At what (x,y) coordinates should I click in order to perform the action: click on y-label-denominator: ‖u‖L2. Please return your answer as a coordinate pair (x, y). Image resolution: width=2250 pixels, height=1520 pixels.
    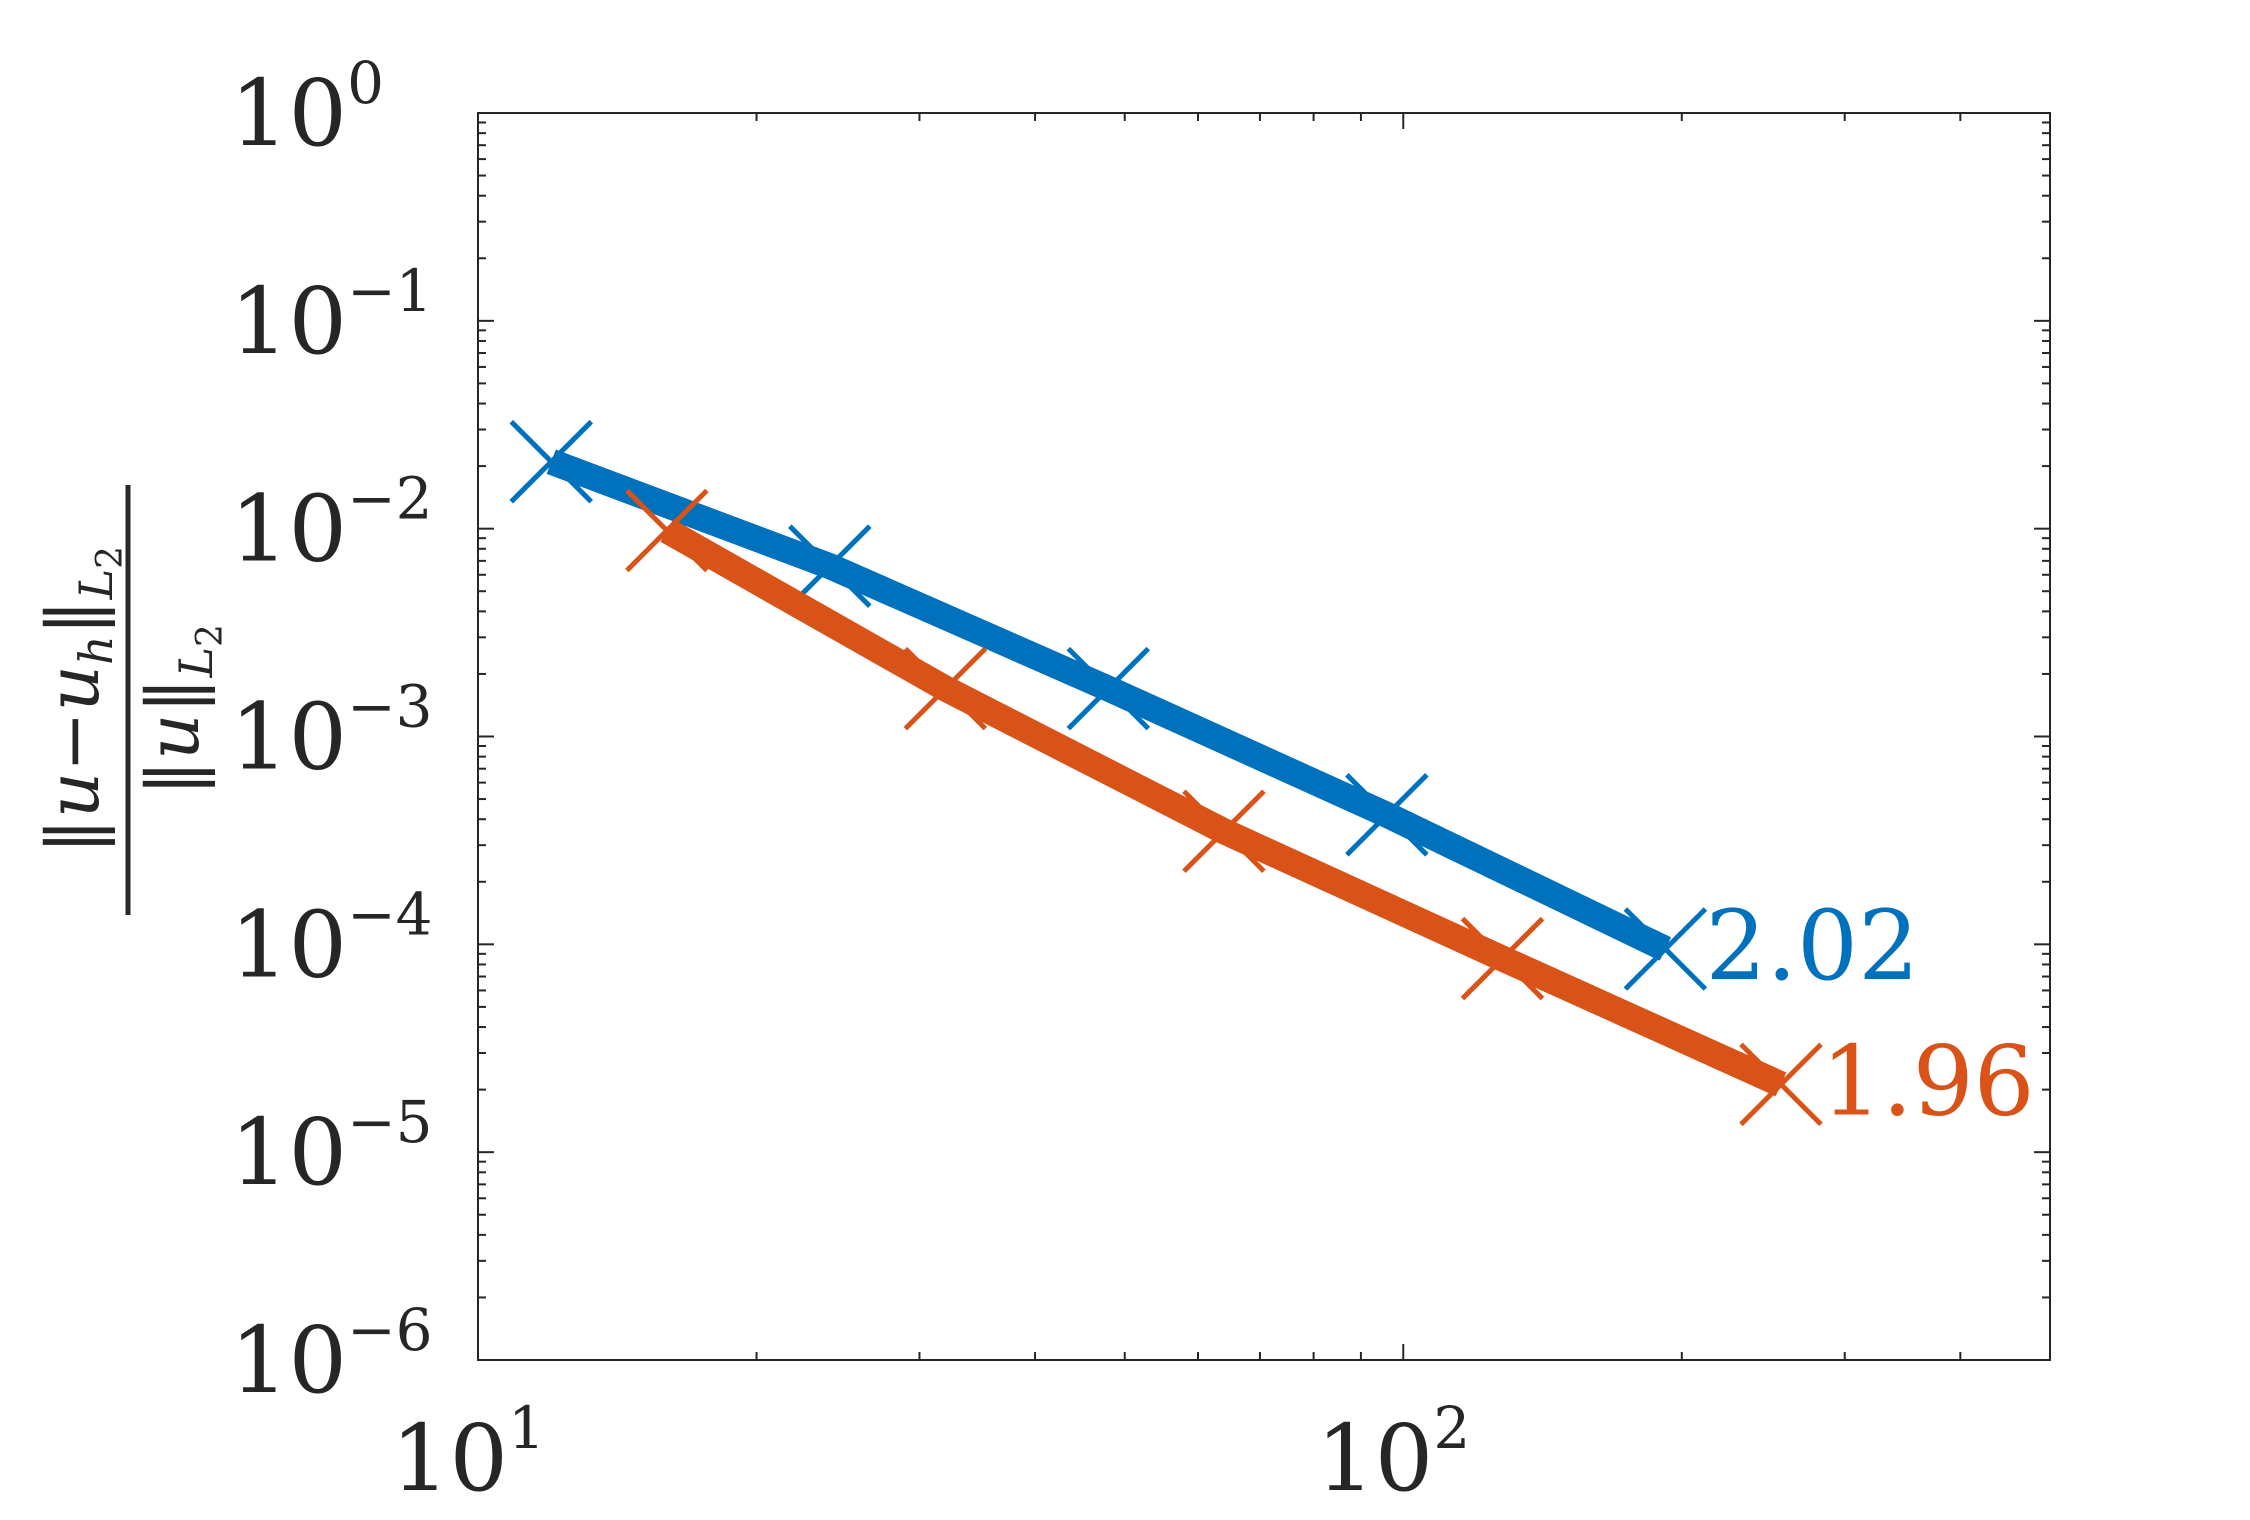
    Looking at the image, I should click on (181, 710).